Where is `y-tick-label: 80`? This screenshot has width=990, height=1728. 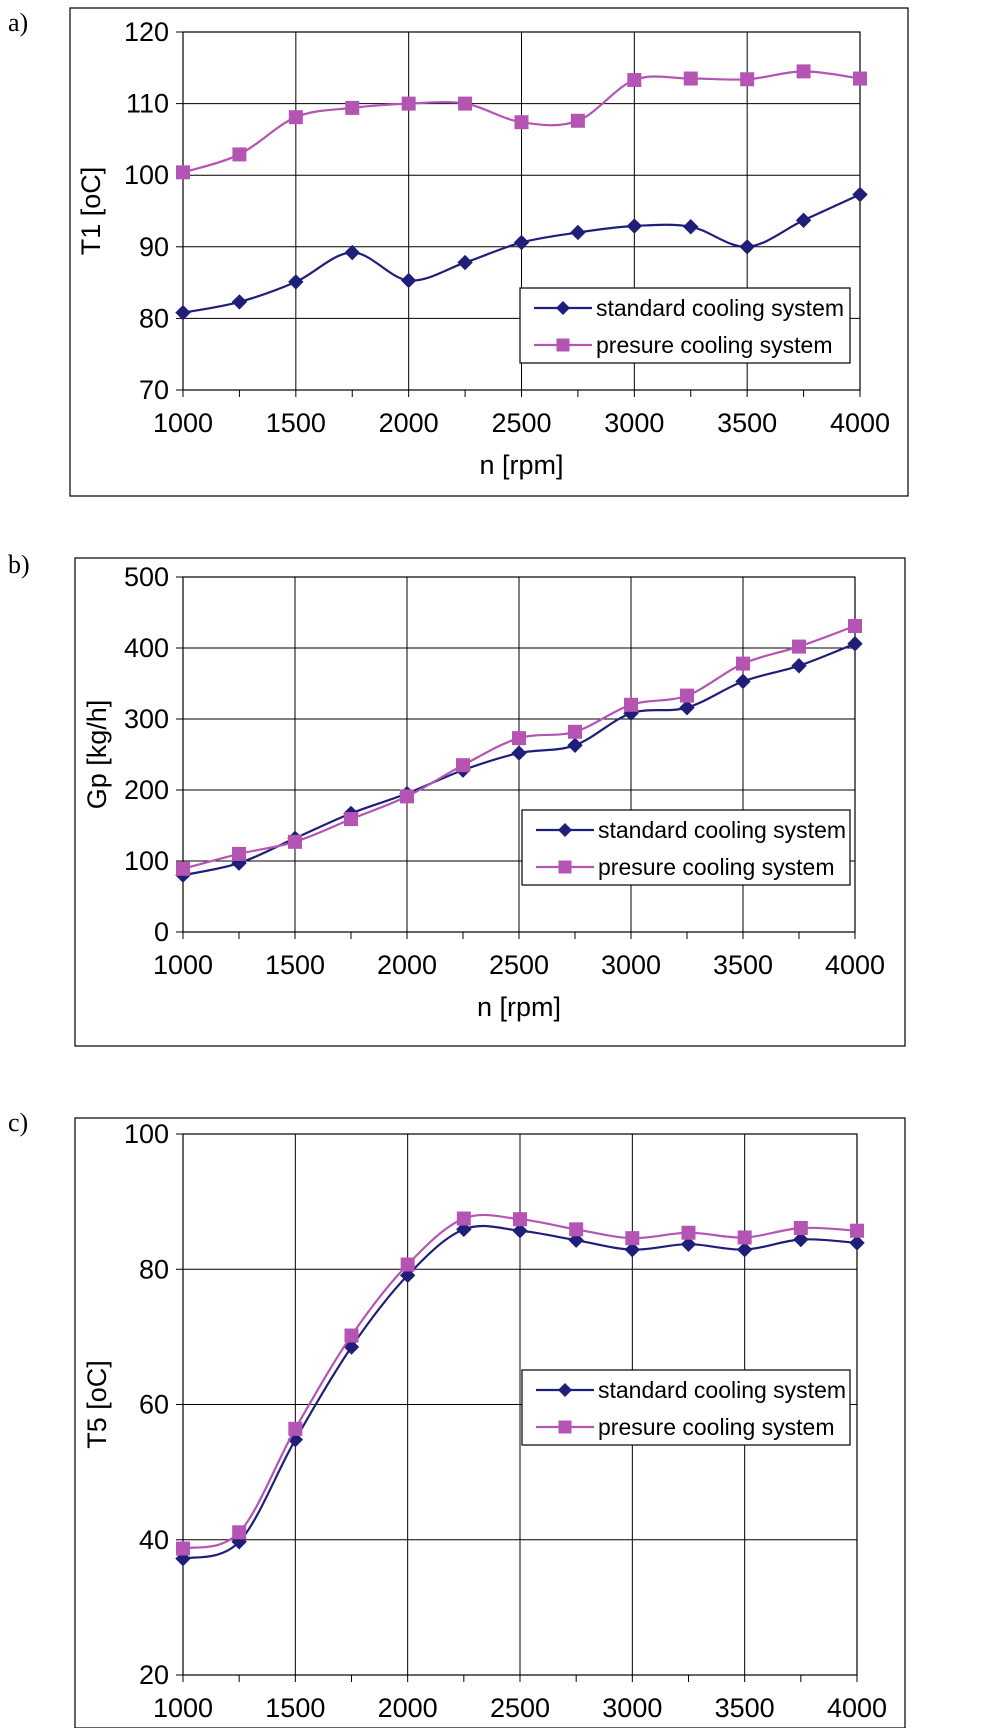 y-tick-label: 80 is located at coordinates (154, 318).